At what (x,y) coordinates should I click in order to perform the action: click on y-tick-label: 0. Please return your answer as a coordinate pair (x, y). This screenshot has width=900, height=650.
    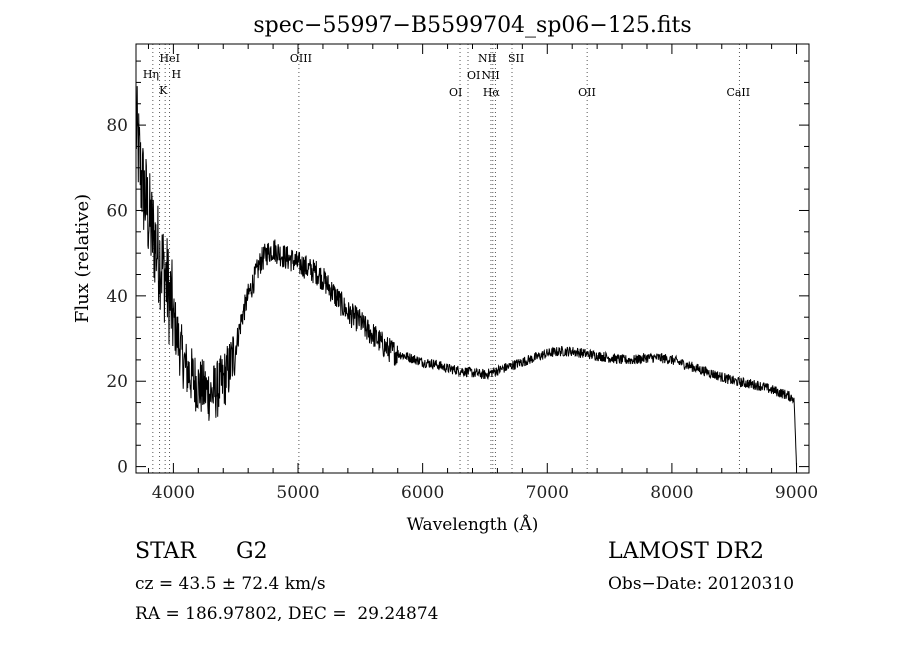
    Looking at the image, I should click on (122, 468).